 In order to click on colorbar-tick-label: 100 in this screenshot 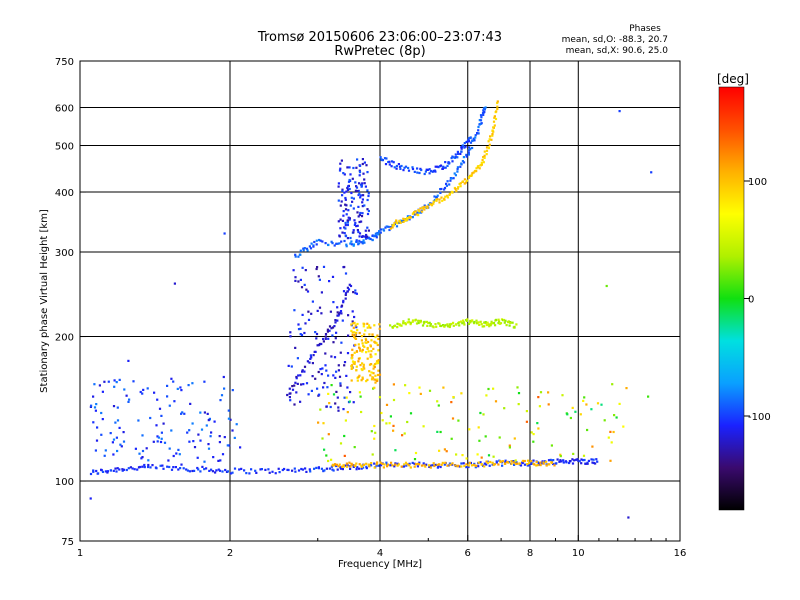, I will do `click(757, 182)`.